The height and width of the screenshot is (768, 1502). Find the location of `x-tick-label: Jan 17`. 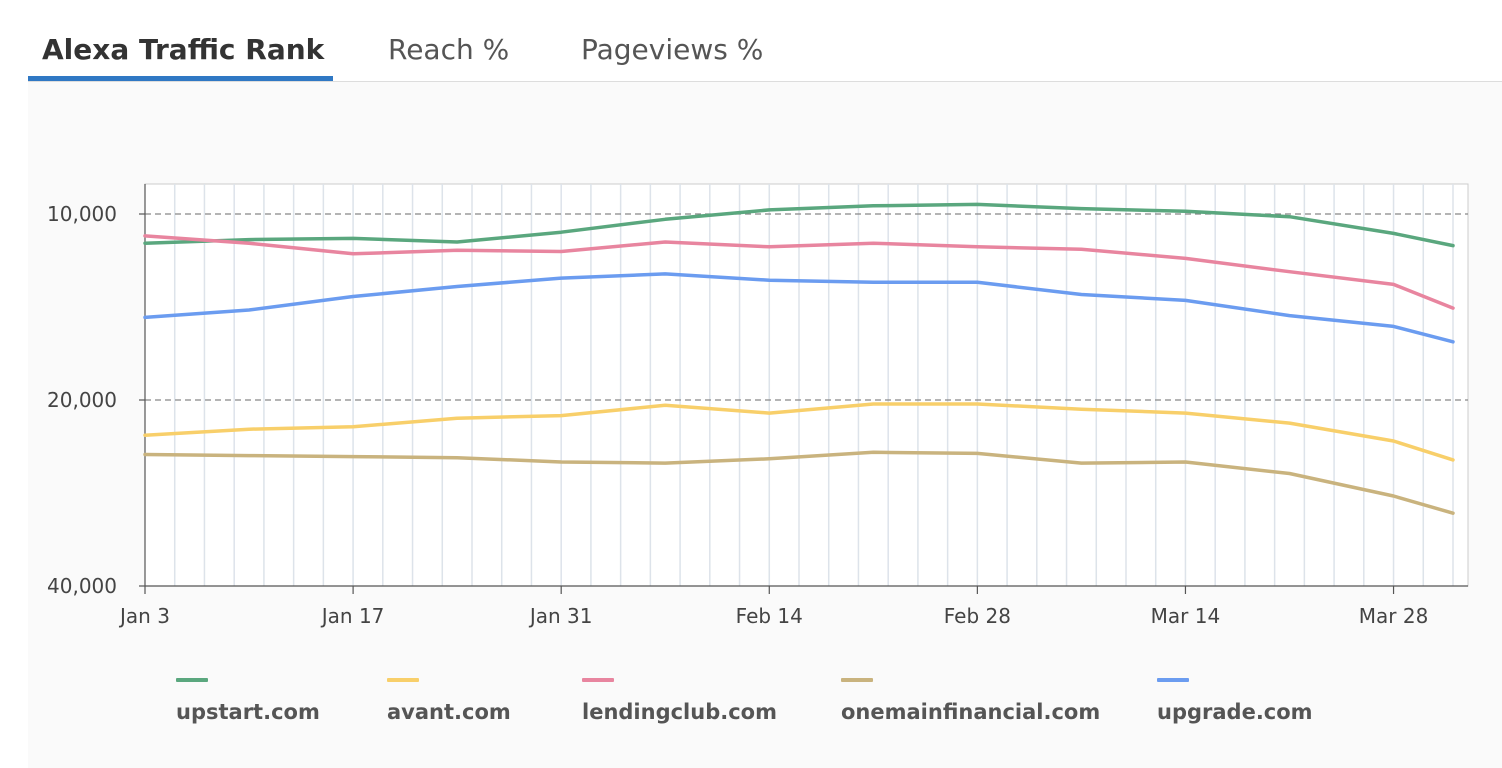

x-tick-label: Jan 17 is located at coordinates (352, 616).